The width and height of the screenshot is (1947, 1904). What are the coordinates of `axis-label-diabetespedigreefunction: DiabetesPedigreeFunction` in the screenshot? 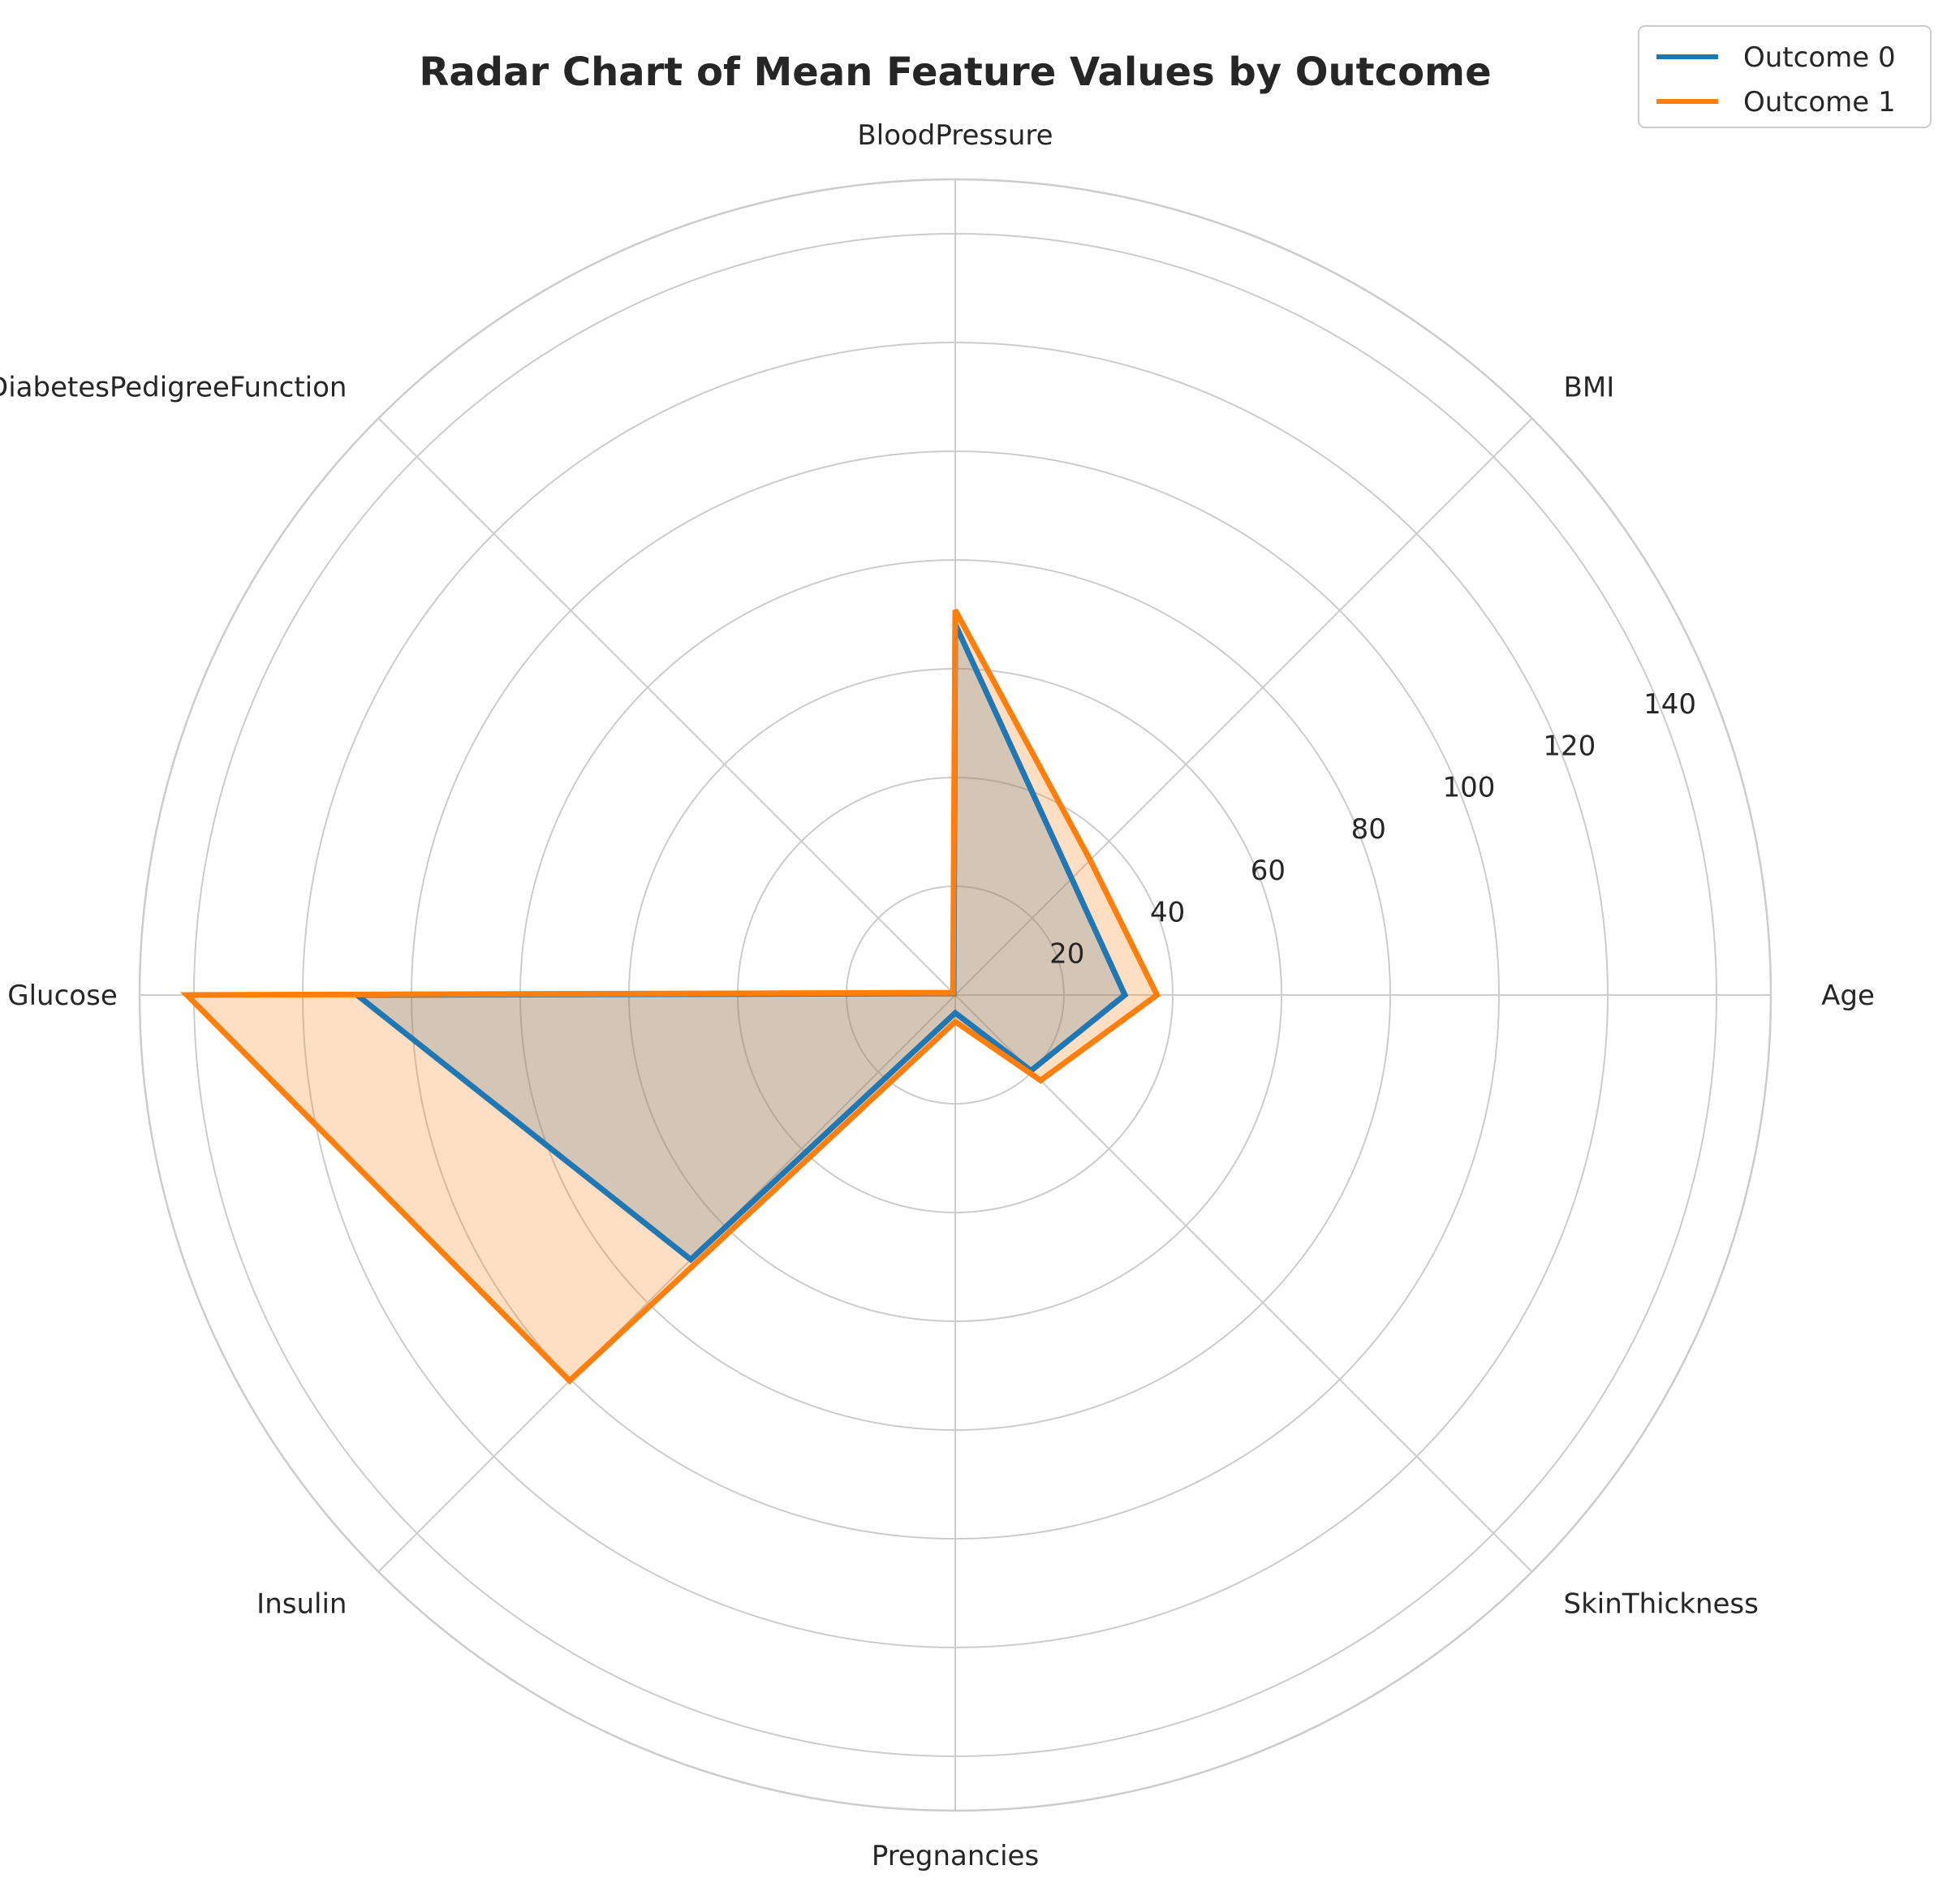 It's located at (174, 387).